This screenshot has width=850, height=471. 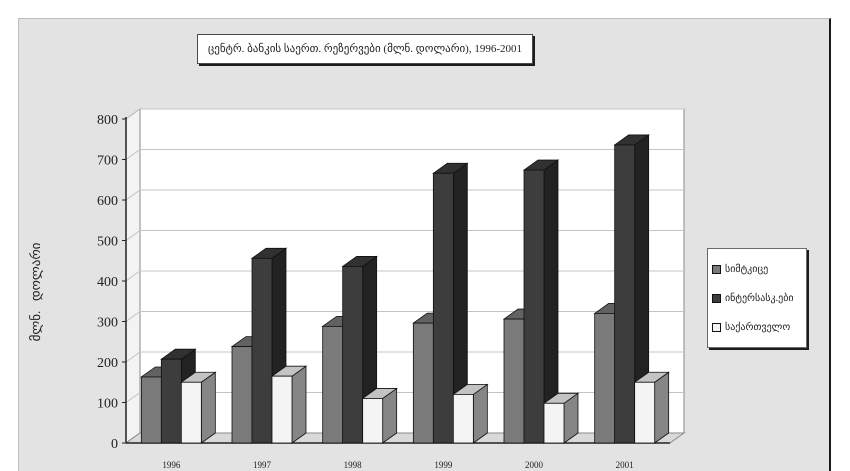 I want to click on y-tick-label: 300, so click(x=107, y=323).